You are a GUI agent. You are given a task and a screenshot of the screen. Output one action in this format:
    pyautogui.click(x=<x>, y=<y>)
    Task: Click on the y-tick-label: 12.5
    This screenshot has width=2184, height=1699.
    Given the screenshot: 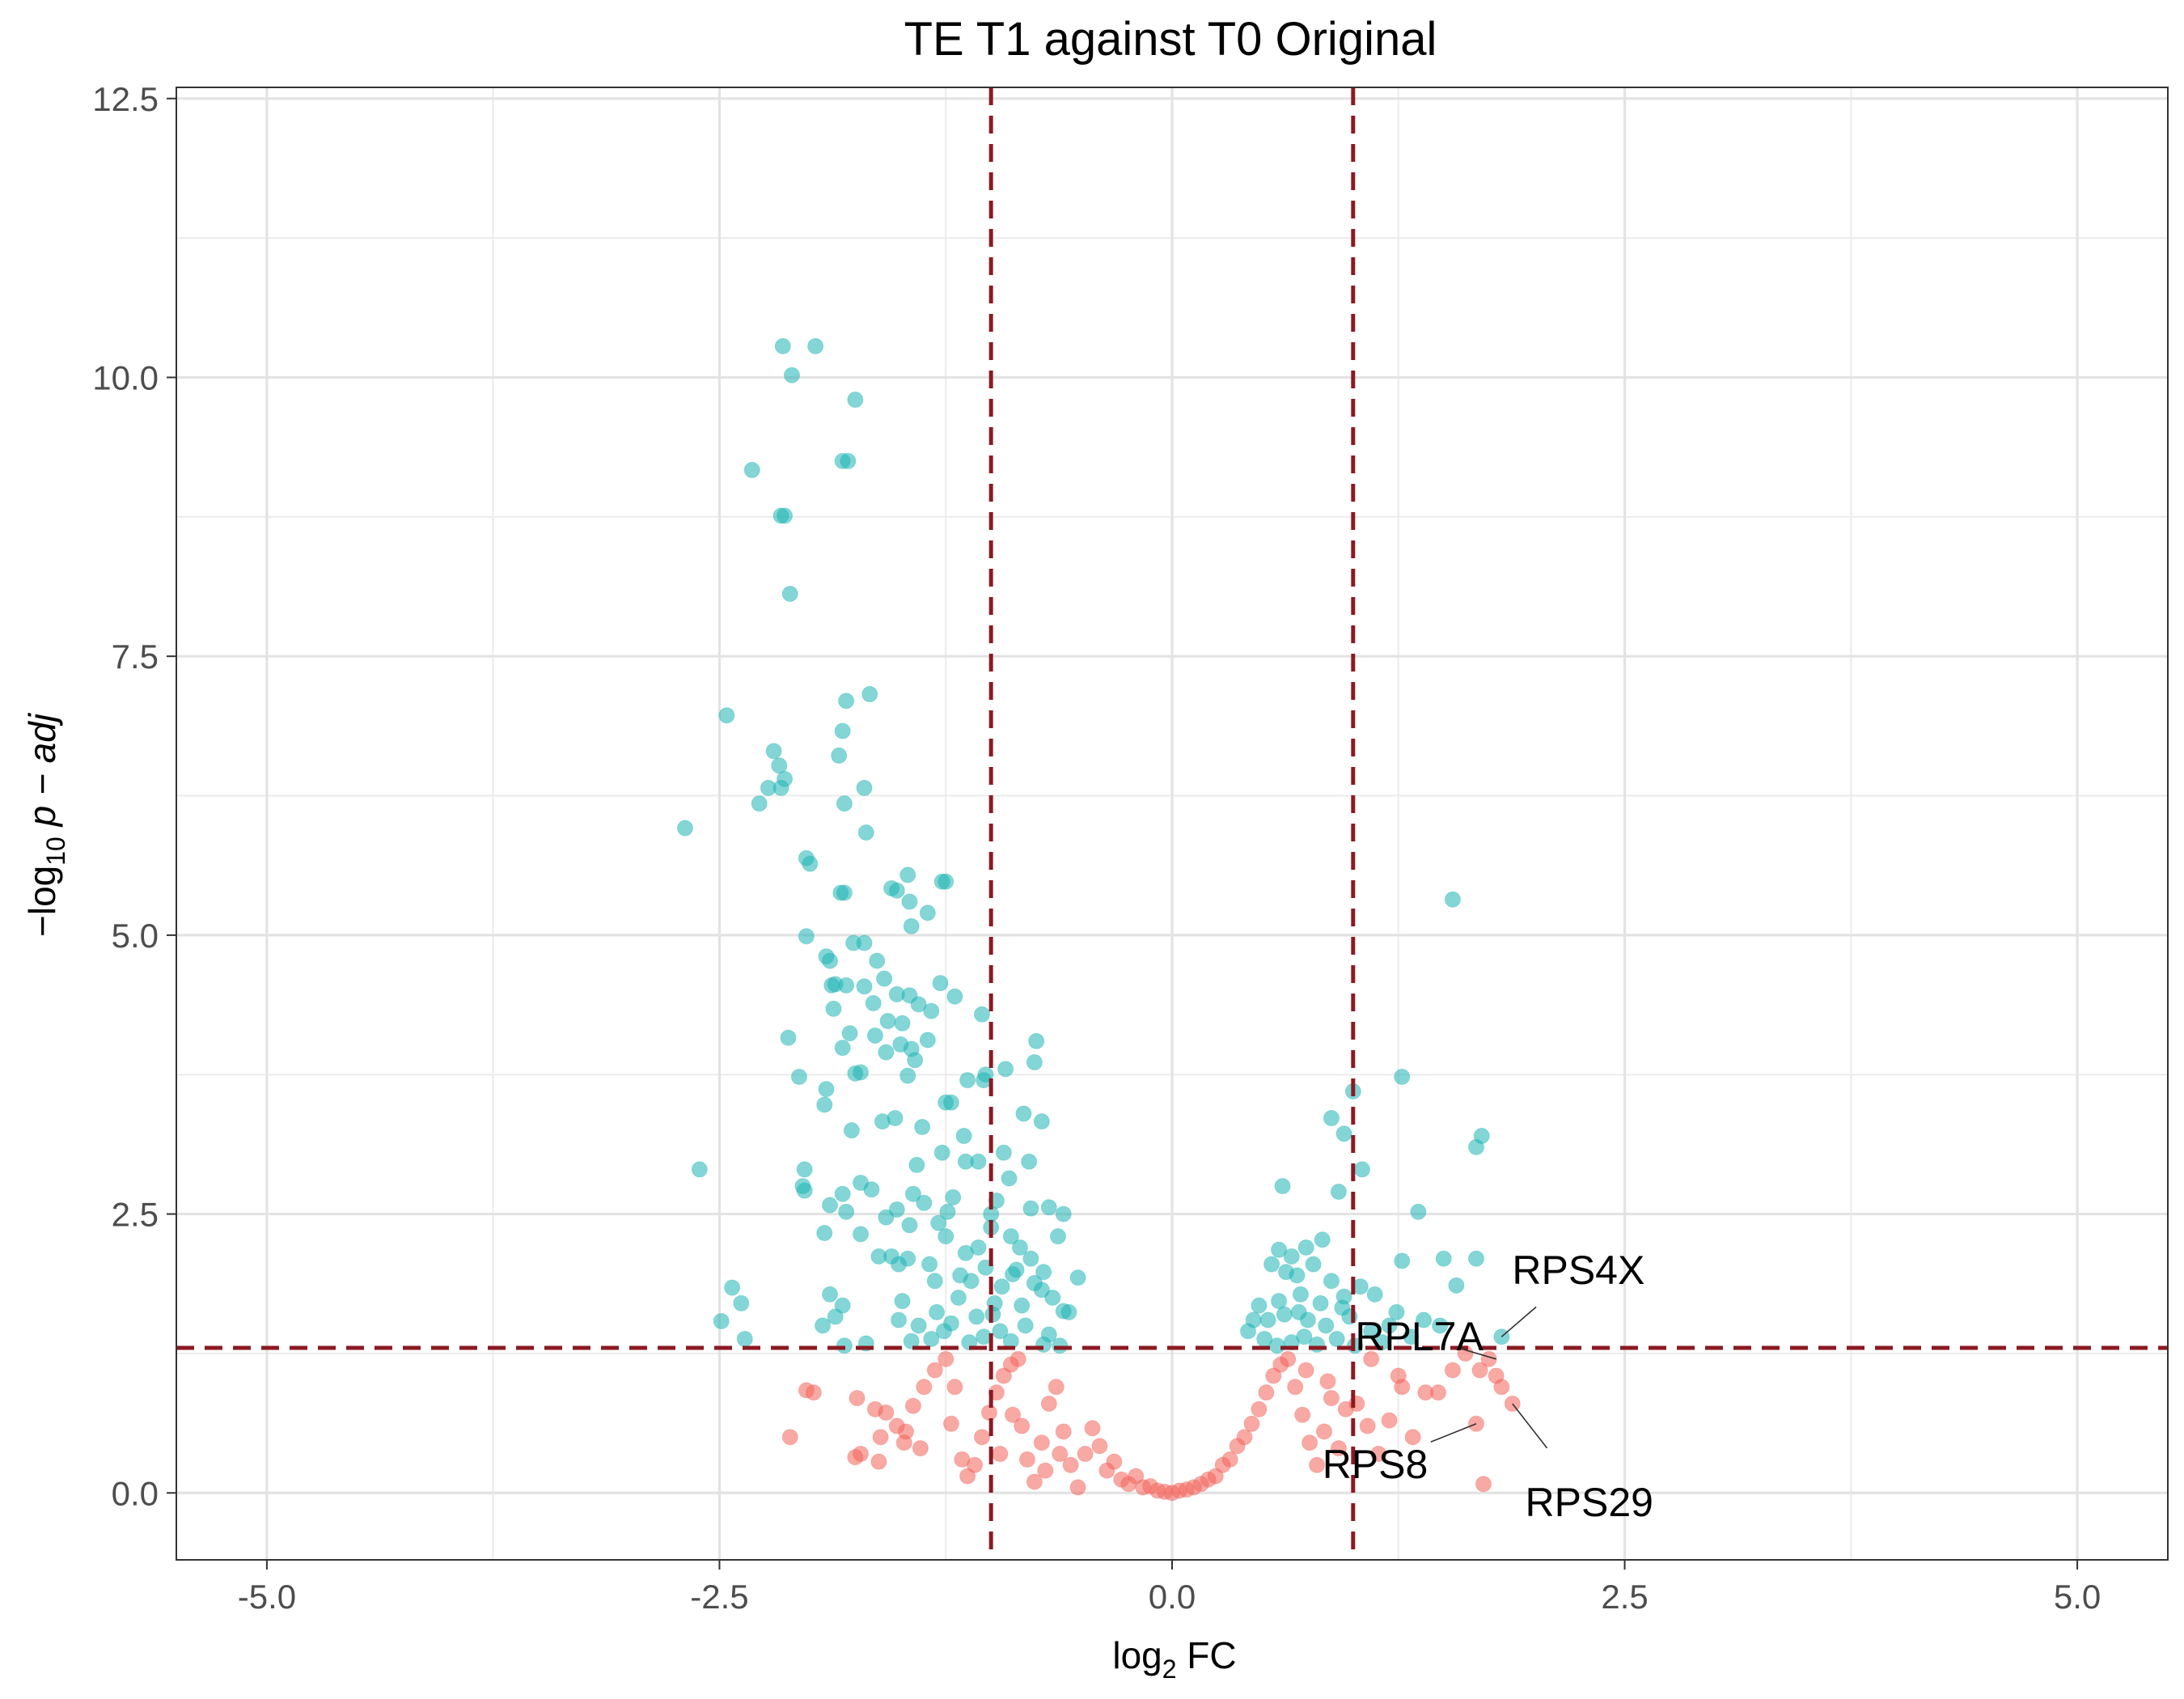 What is the action you would take?
    pyautogui.click(x=126, y=99)
    